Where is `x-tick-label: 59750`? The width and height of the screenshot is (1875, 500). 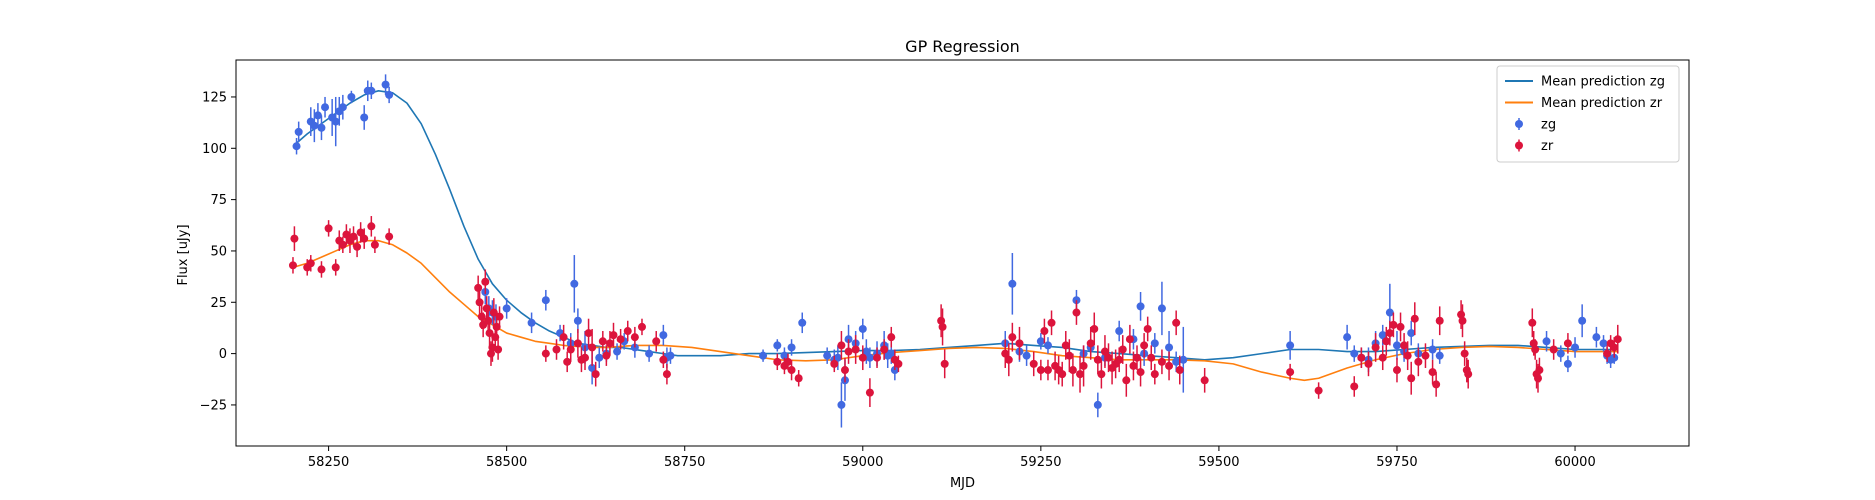
x-tick-label: 59750 is located at coordinates (1396, 462).